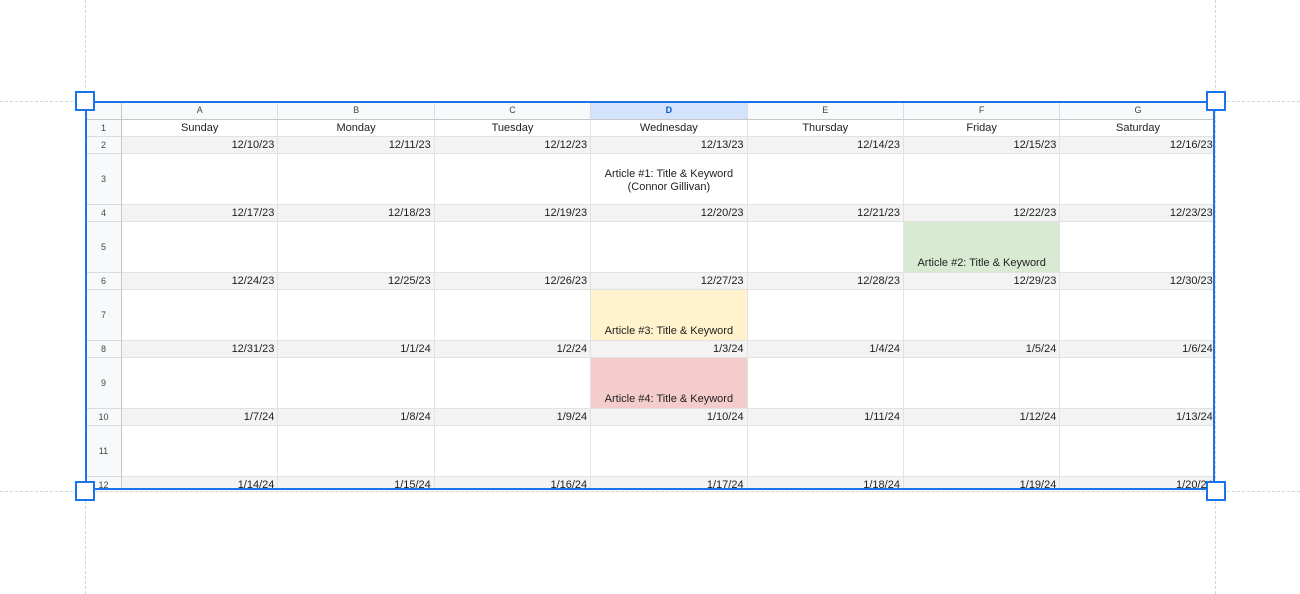  I want to click on row-header-11: 11, so click(104, 451).